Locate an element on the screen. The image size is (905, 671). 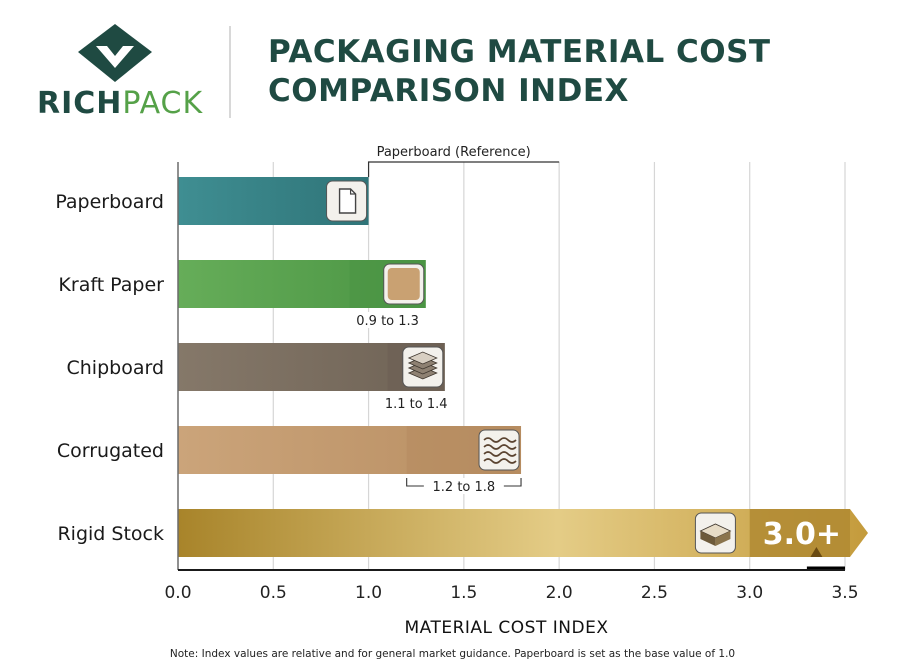
x-tick-label: 3.0 is located at coordinates (749, 593).